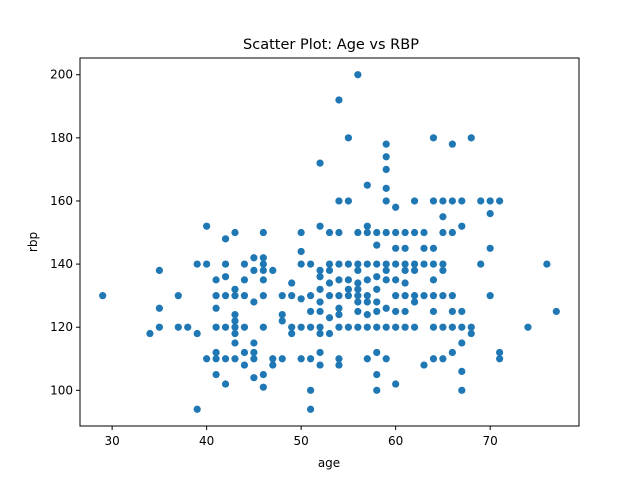 This screenshot has height=480, width=642. I want to click on x-axis-ticks: 30 40 50 60 70, so click(301, 437).